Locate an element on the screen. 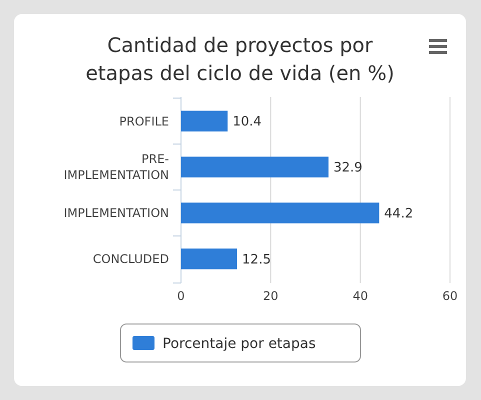 The image size is (481, 400). x-tick-label: 60 is located at coordinates (450, 296).